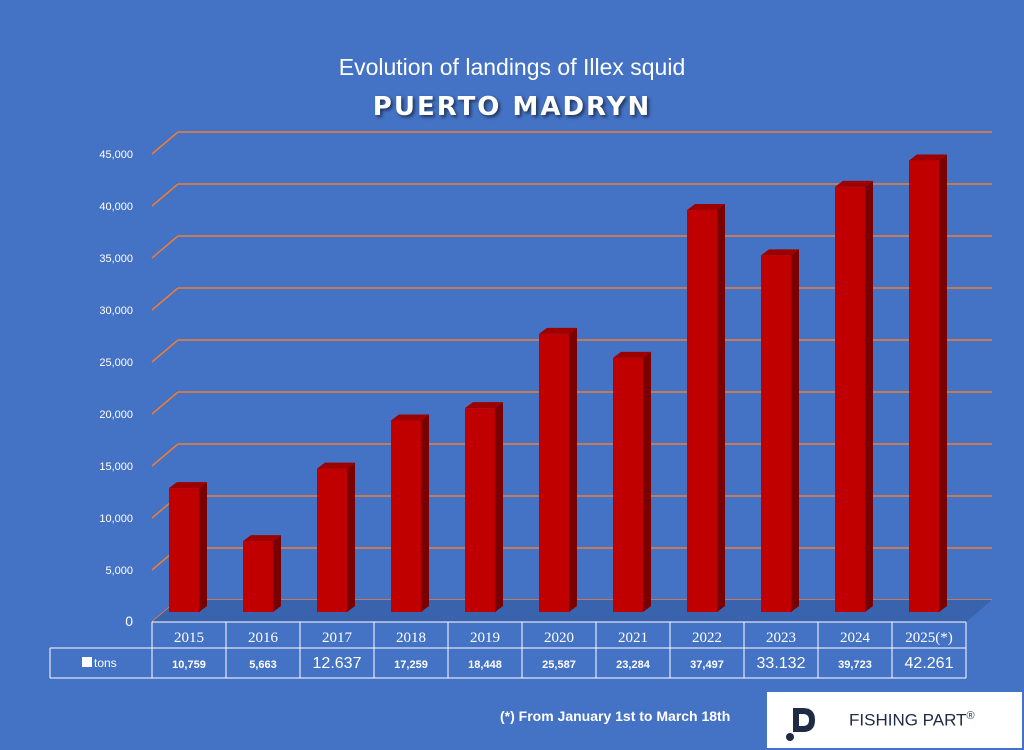 The width and height of the screenshot is (1024, 750). Describe the element at coordinates (263, 665) in the screenshot. I see `data-value-label: 5,663` at that location.